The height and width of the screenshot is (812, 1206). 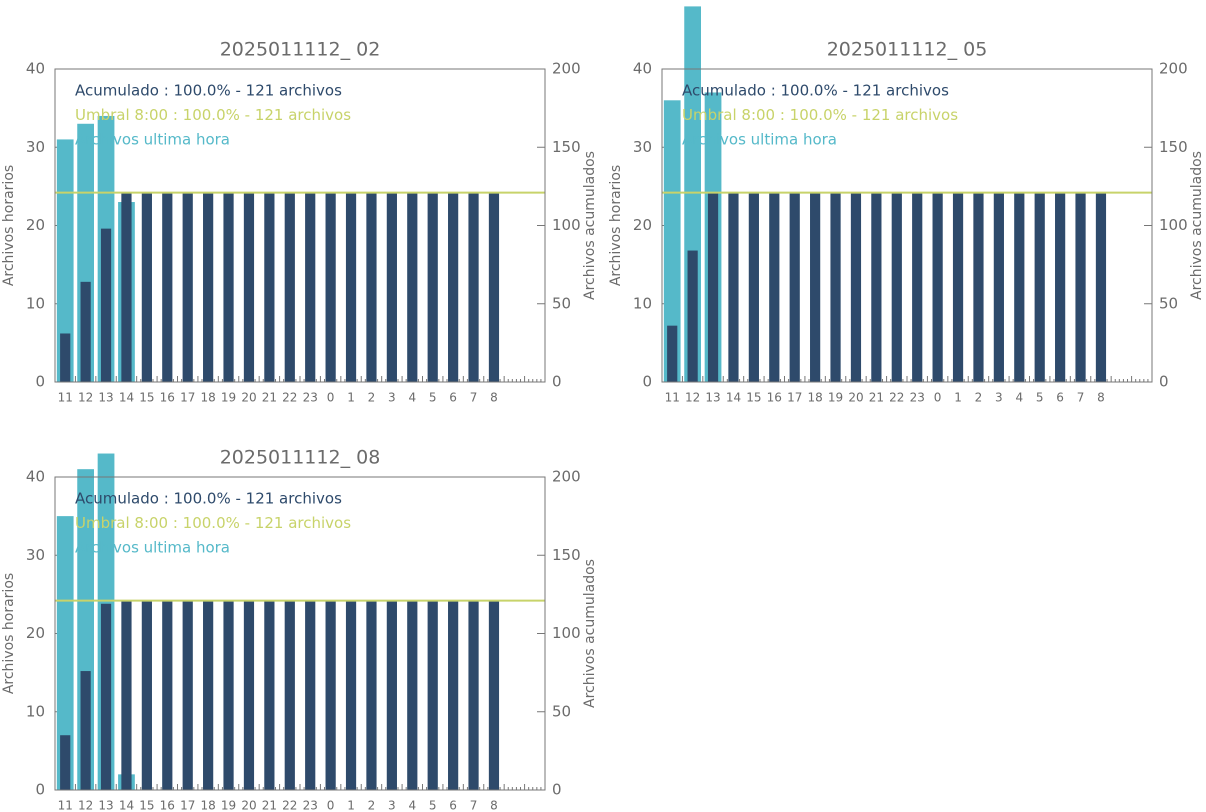 What do you see at coordinates (907, 50) in the screenshot?
I see `chart-title: 2025011112_ 05` at bounding box center [907, 50].